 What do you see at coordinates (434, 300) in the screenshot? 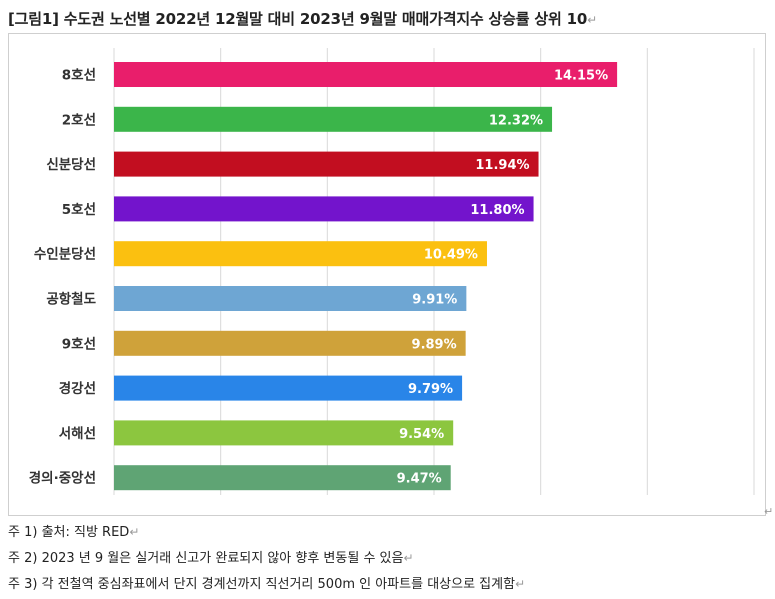
I see `value-label: 9.91%` at bounding box center [434, 300].